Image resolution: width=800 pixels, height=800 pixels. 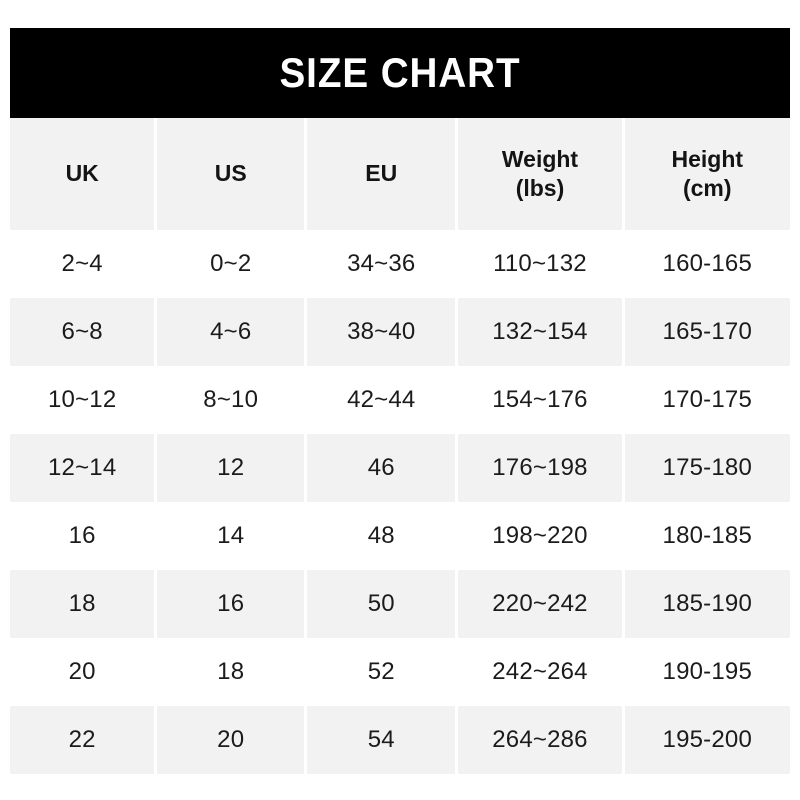 I want to click on cell-height: 160-165, so click(x=706, y=264).